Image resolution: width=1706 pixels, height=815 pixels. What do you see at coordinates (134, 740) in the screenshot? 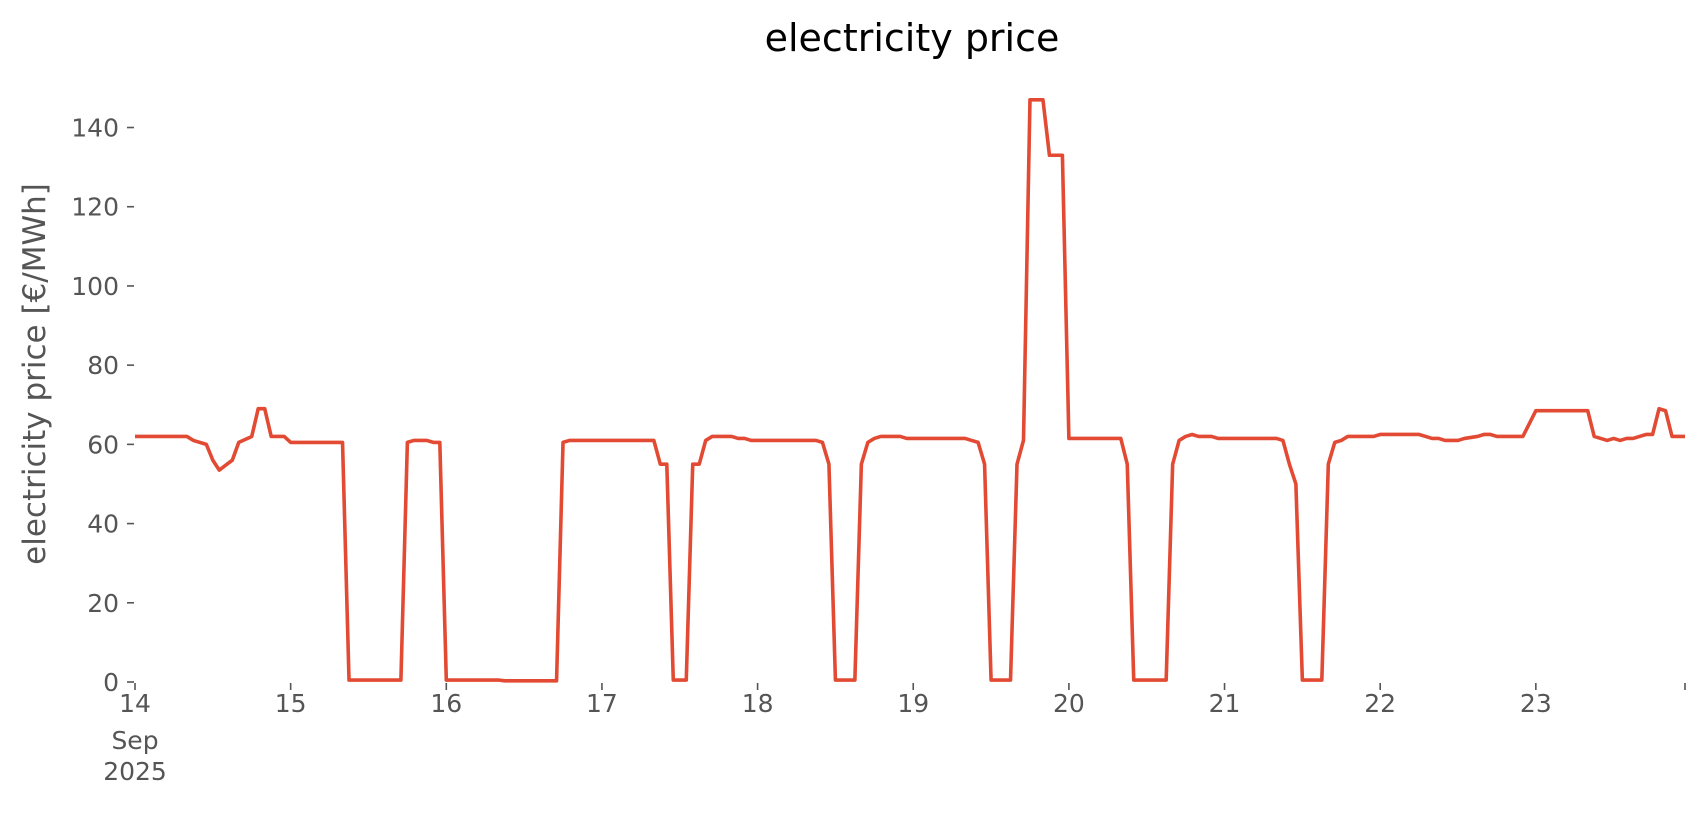
I see `x-tick-sublabel: Sep` at bounding box center [134, 740].